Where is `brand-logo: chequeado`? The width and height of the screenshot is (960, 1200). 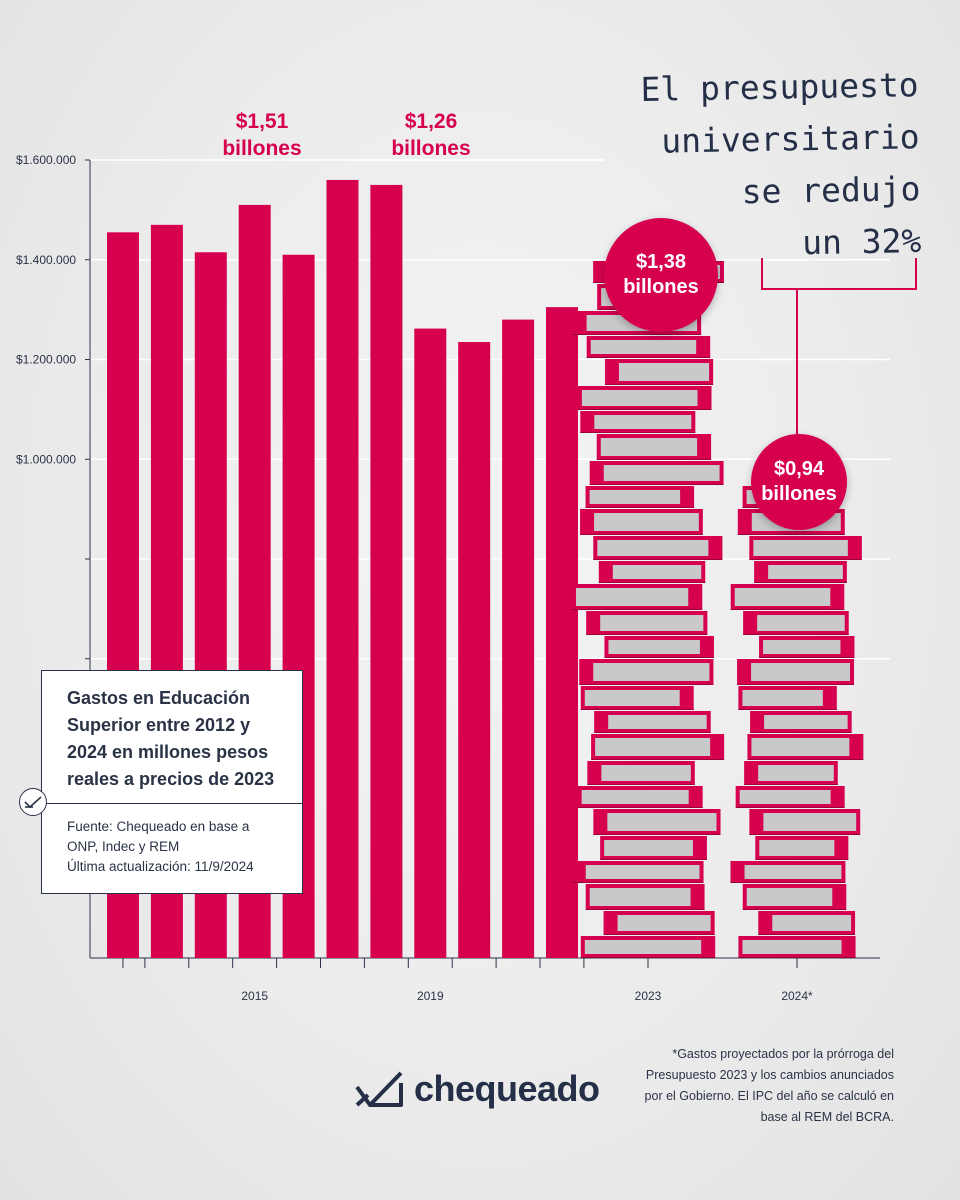
brand-logo: chequeado is located at coordinates (477, 1089).